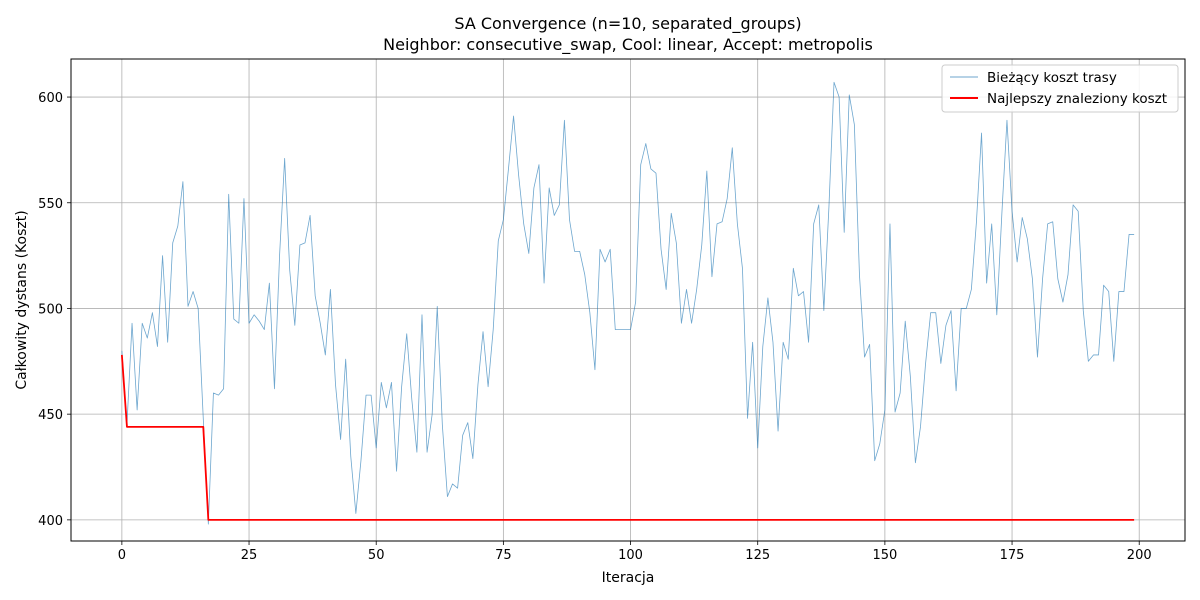  What do you see at coordinates (22, 299) in the screenshot?
I see `y-axis-label: Całkowity dystans (Koszt)` at bounding box center [22, 299].